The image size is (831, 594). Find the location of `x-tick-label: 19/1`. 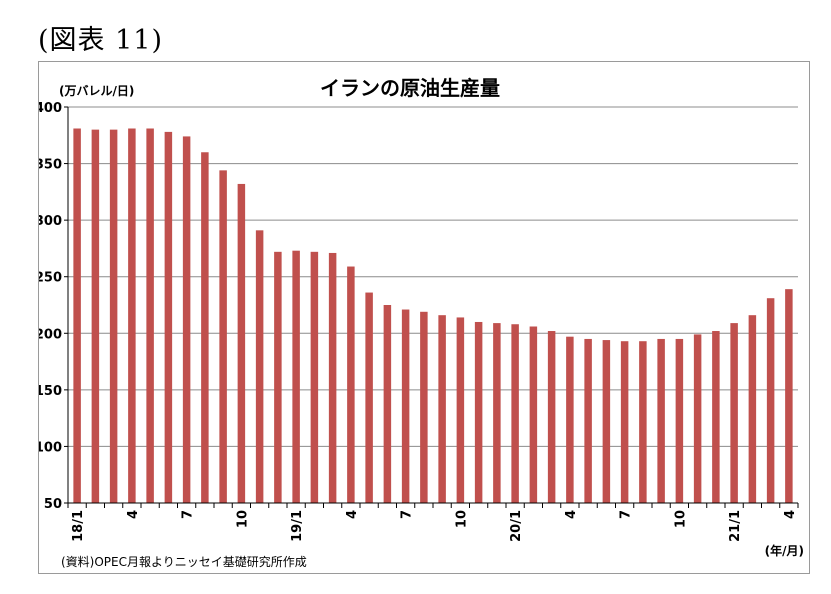

x-tick-label: 19/1 is located at coordinates (297, 526).